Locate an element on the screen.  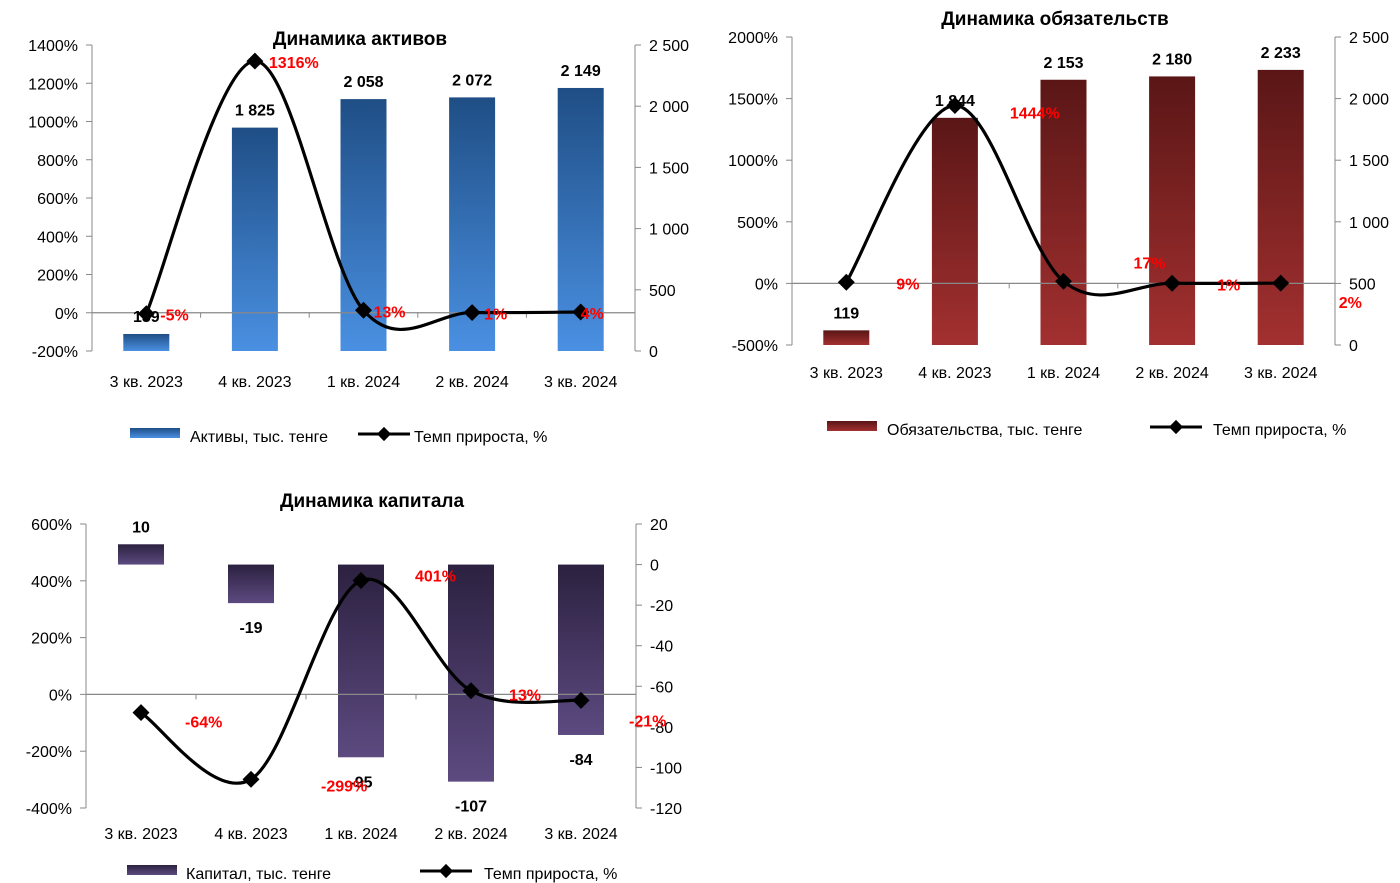
growth-label: 4% is located at coordinates (592, 314).